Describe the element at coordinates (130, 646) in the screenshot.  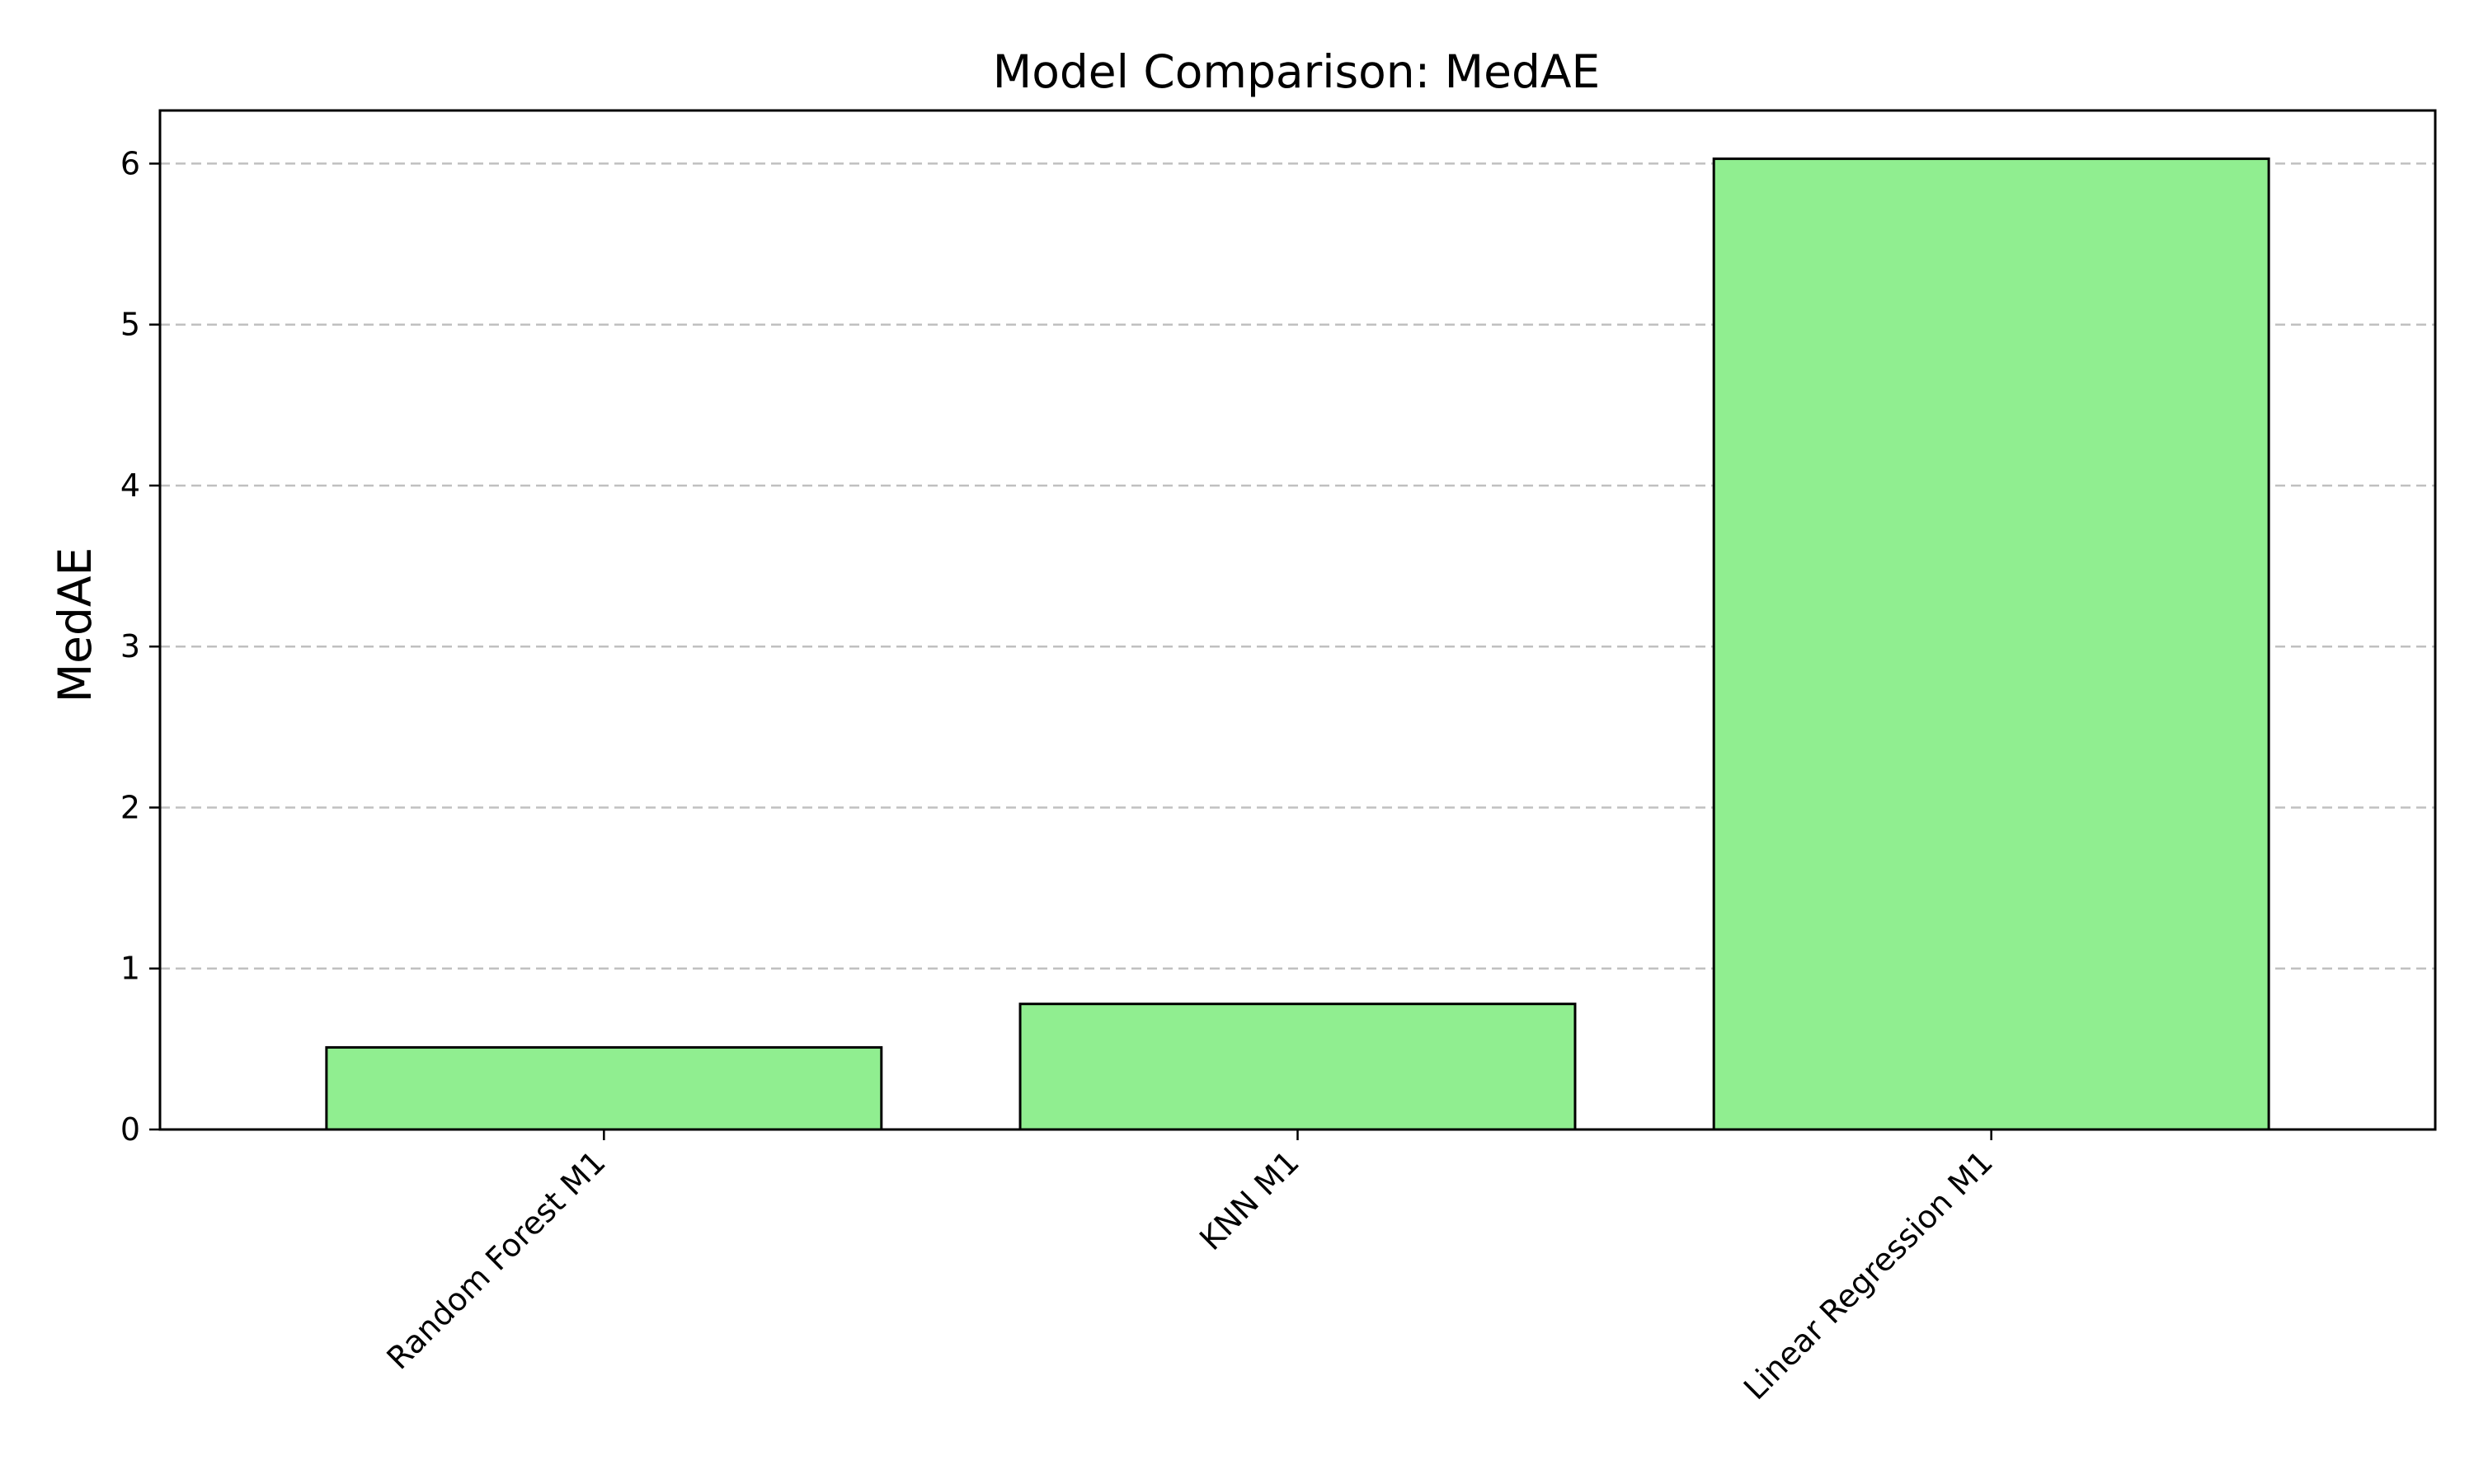
I see `y-tick-label: 3` at that location.